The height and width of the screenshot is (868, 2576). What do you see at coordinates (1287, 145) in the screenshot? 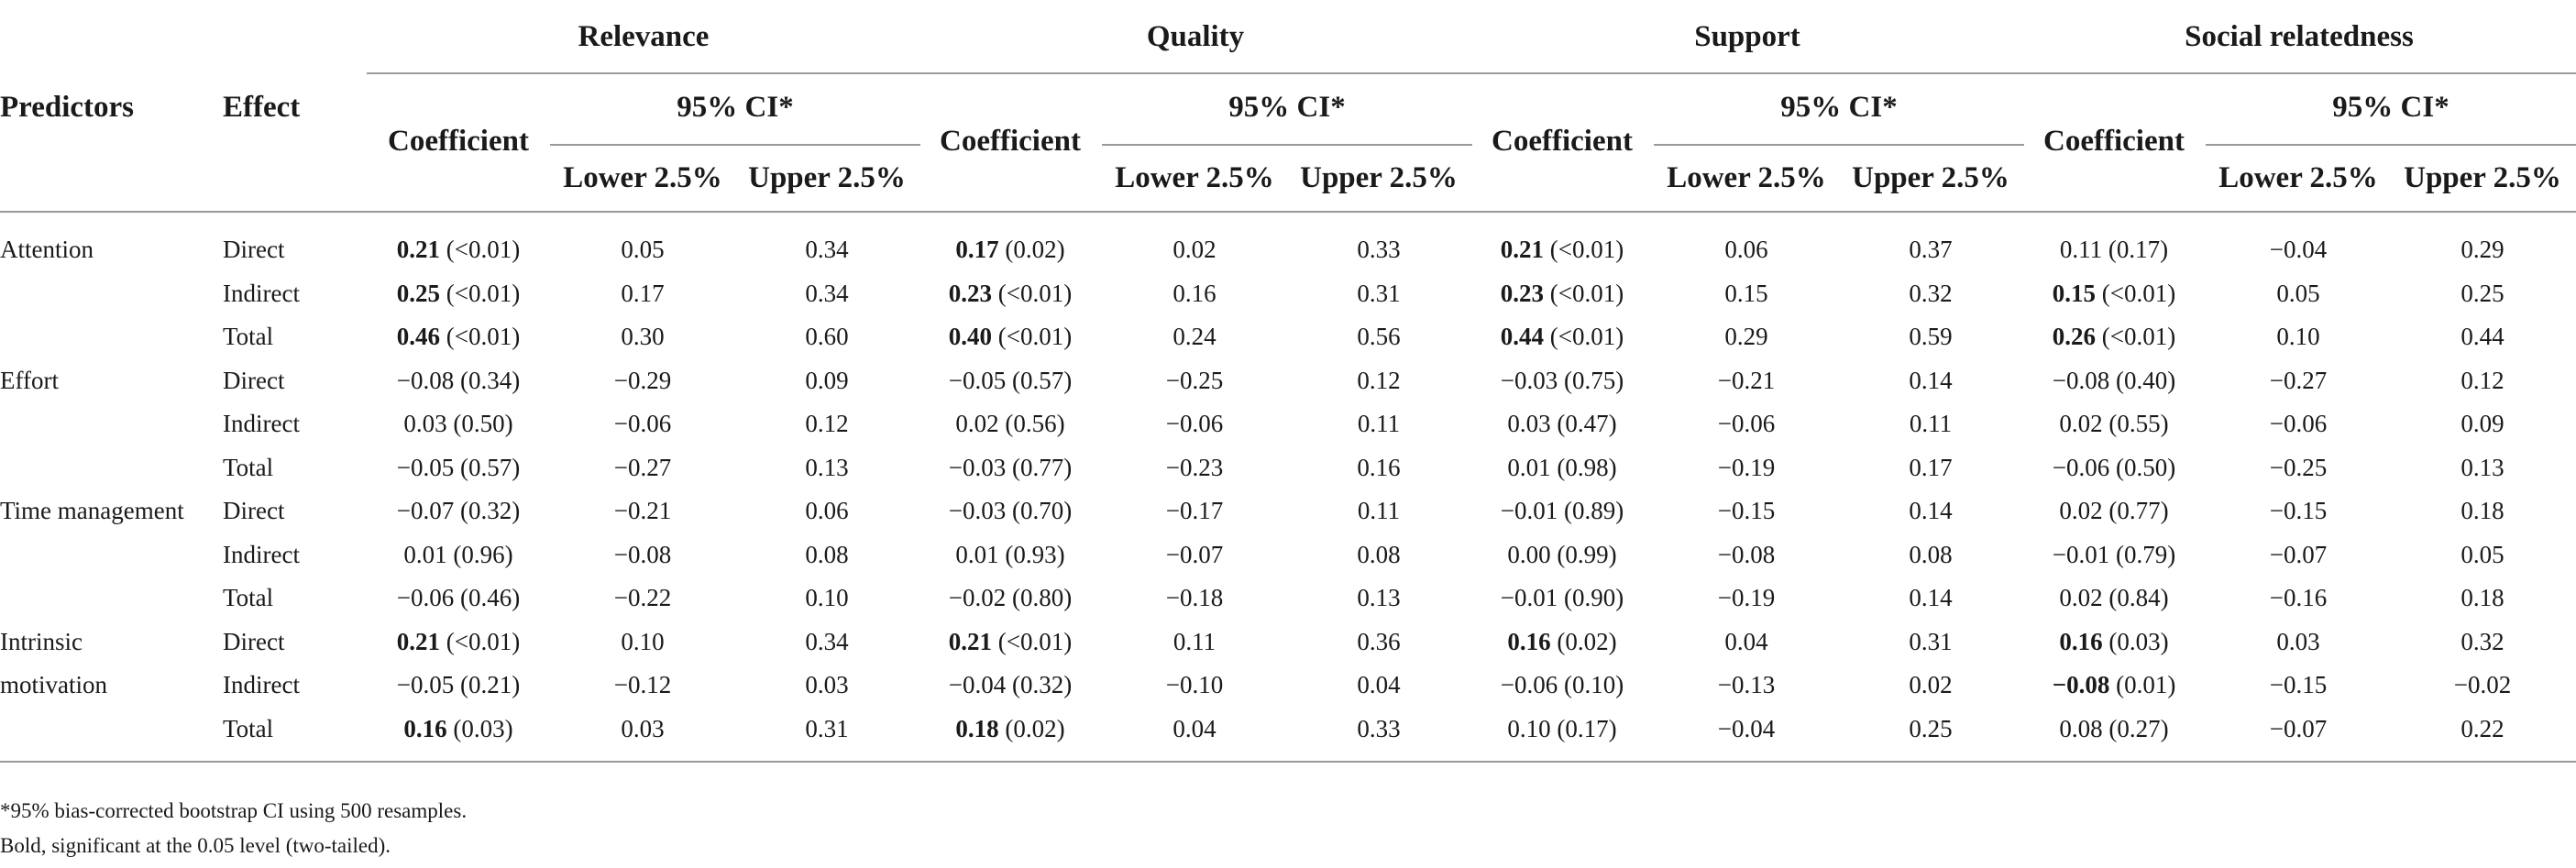
I see `ci-rule` at bounding box center [1287, 145].